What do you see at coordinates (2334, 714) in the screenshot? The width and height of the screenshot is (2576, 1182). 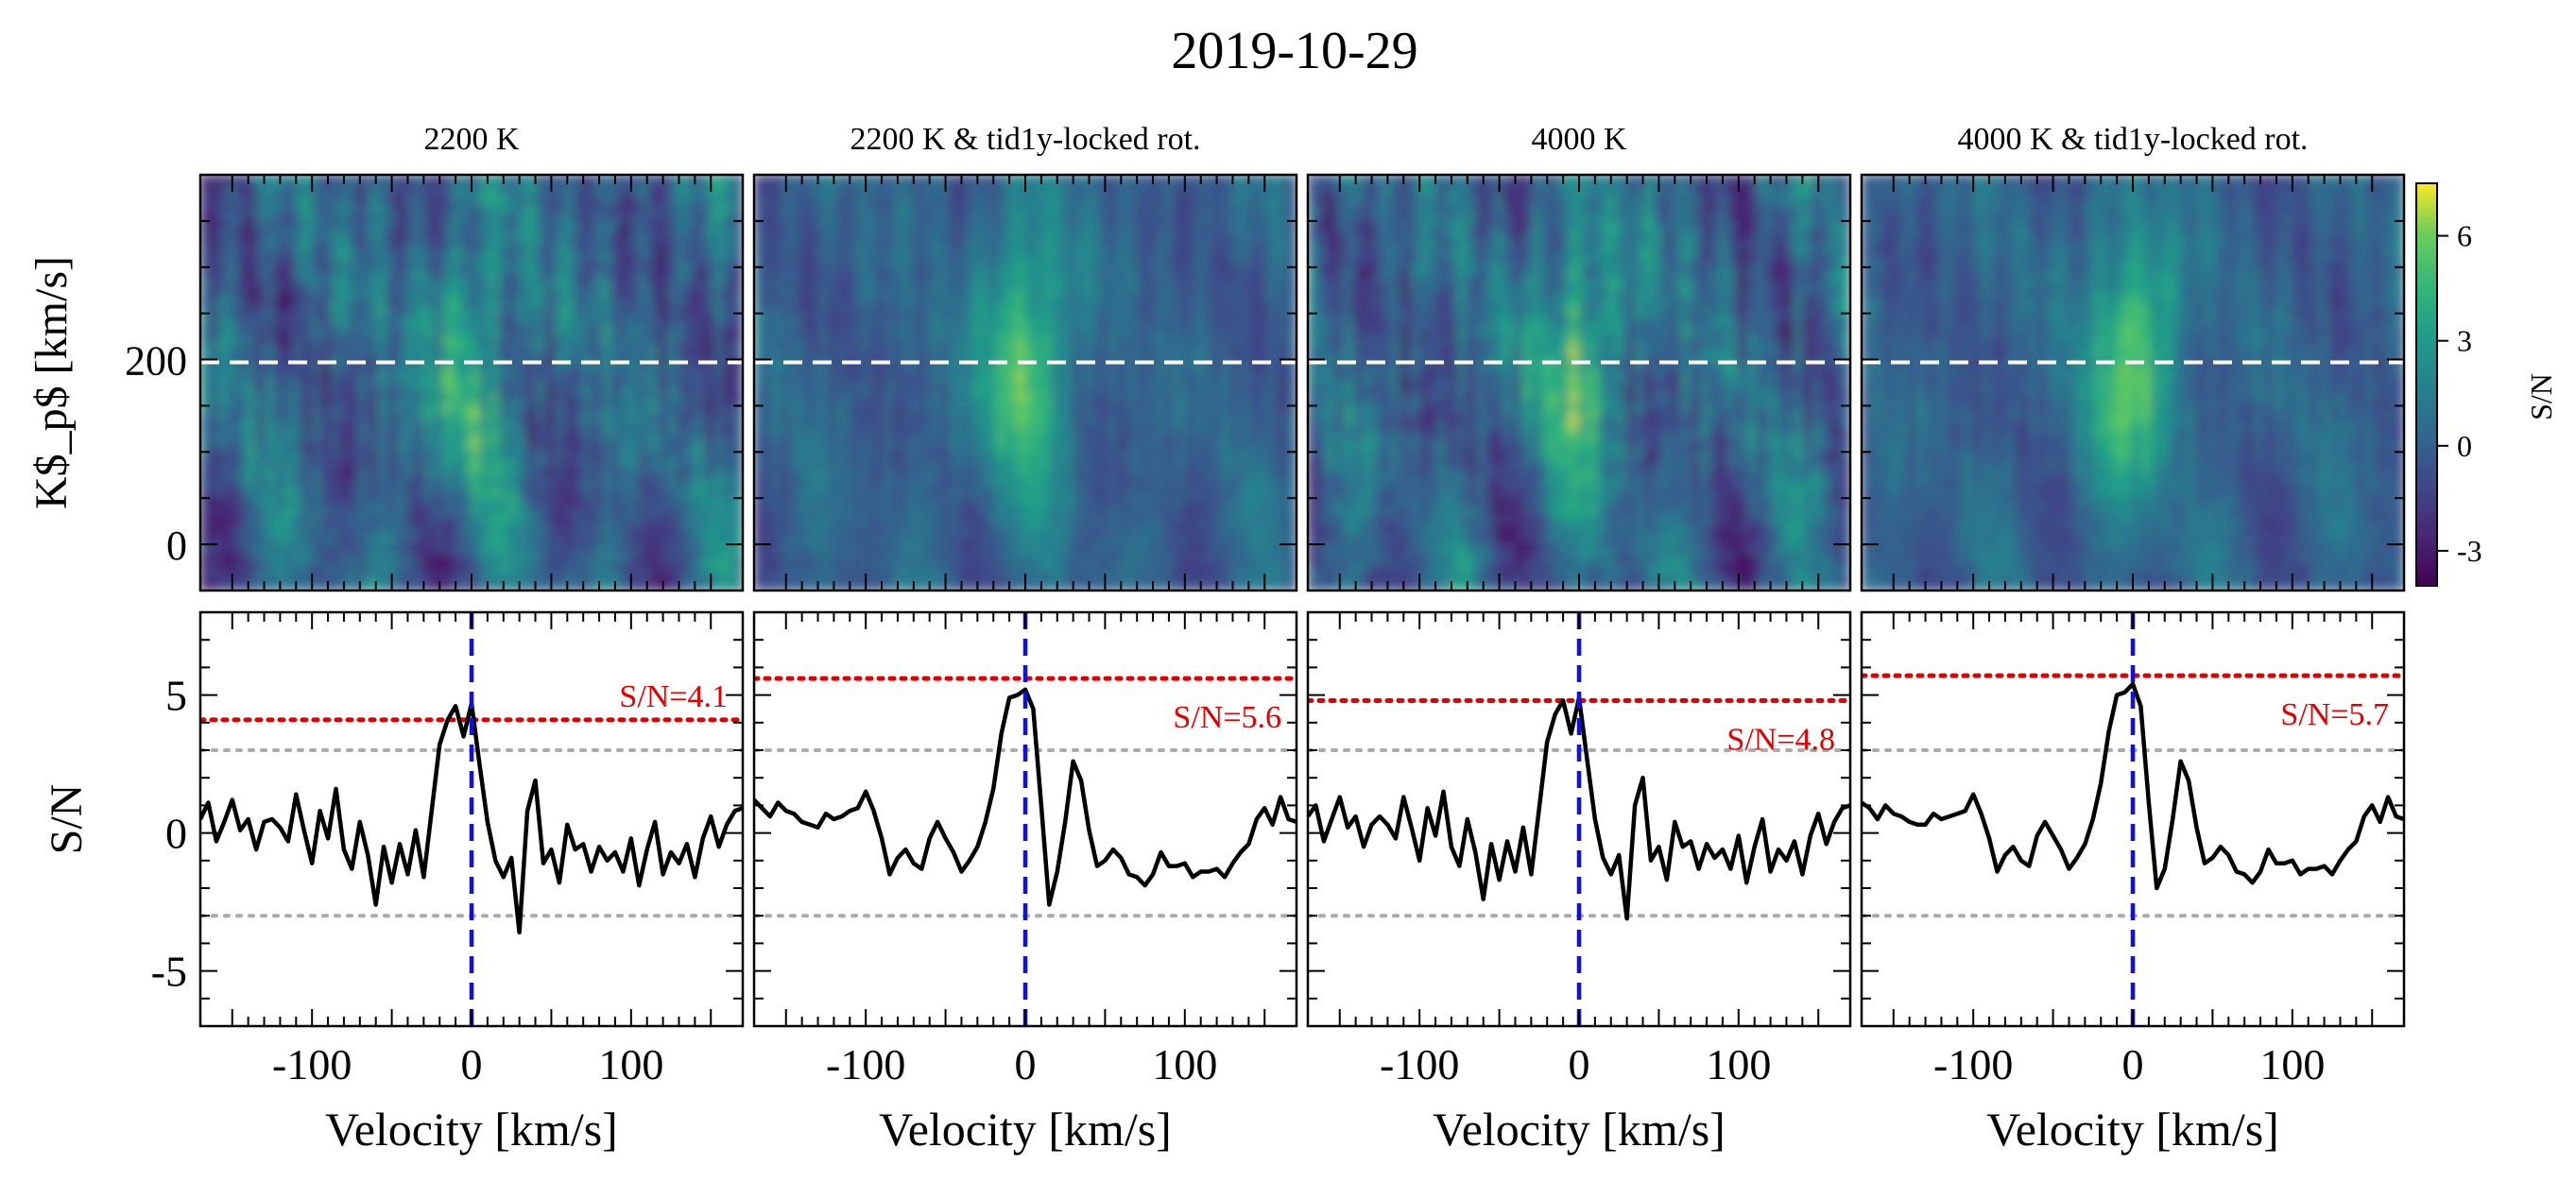 I see `snr-threshold-label: S/N=5.7` at bounding box center [2334, 714].